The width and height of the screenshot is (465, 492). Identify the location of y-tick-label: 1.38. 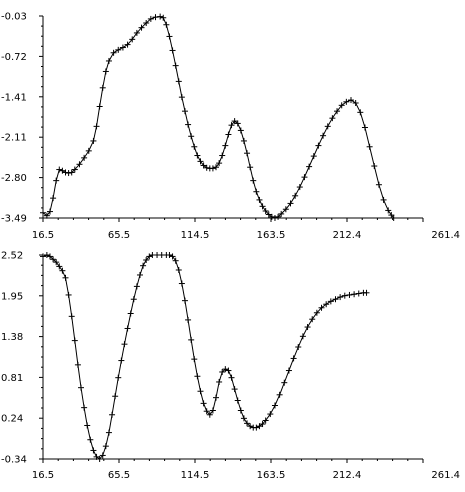
(12, 337).